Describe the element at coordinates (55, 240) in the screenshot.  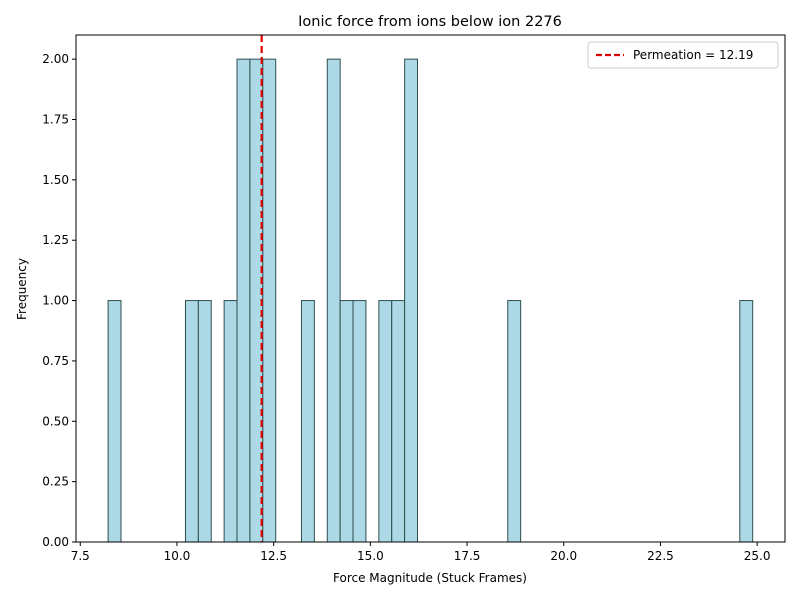
I see `y-tick-label: 1.25` at that location.